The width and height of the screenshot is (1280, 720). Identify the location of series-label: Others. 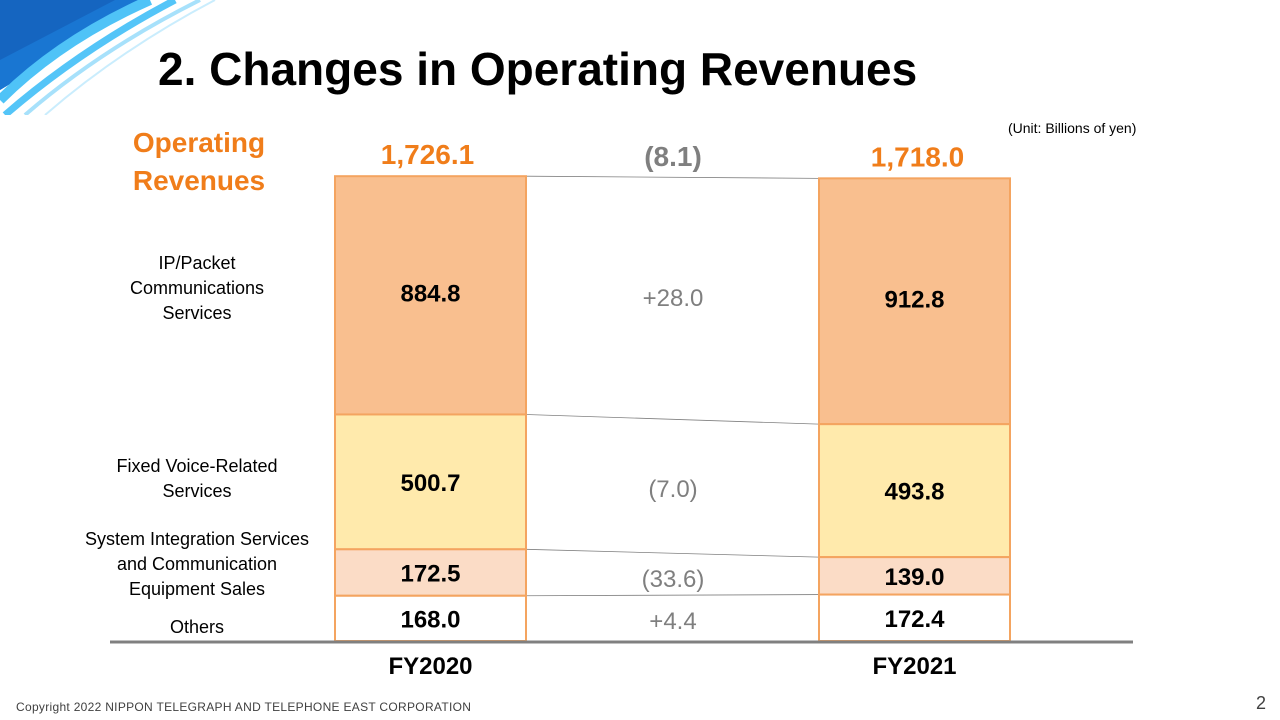
(197, 627).